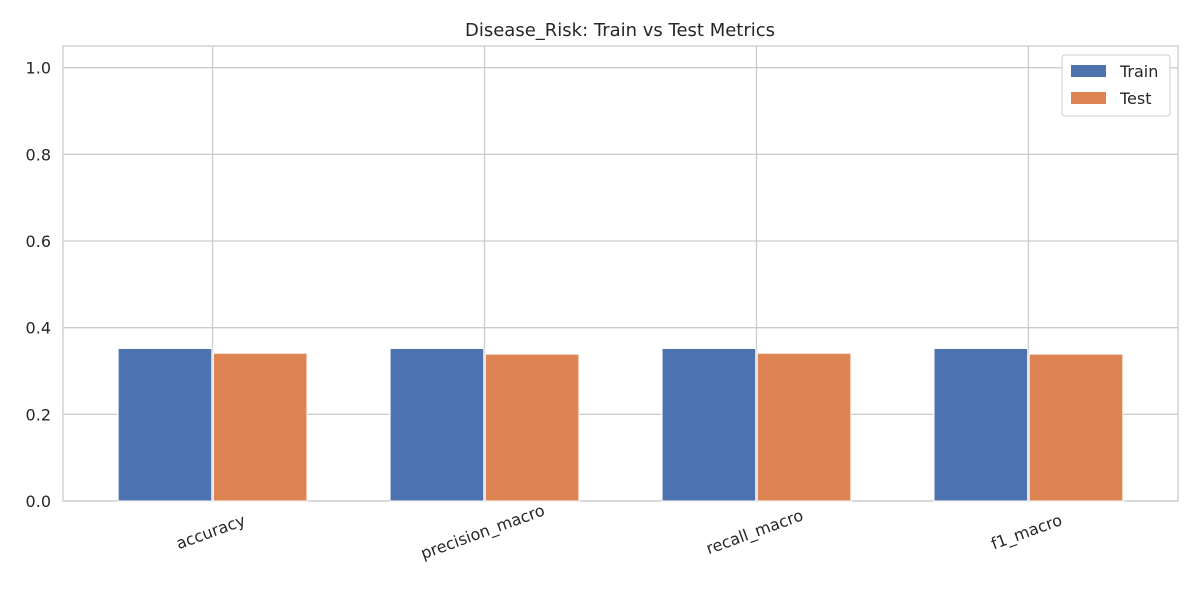 This screenshot has height=600, width=1200. What do you see at coordinates (437, 424) in the screenshot?
I see `bar-train-precision-macro` at bounding box center [437, 424].